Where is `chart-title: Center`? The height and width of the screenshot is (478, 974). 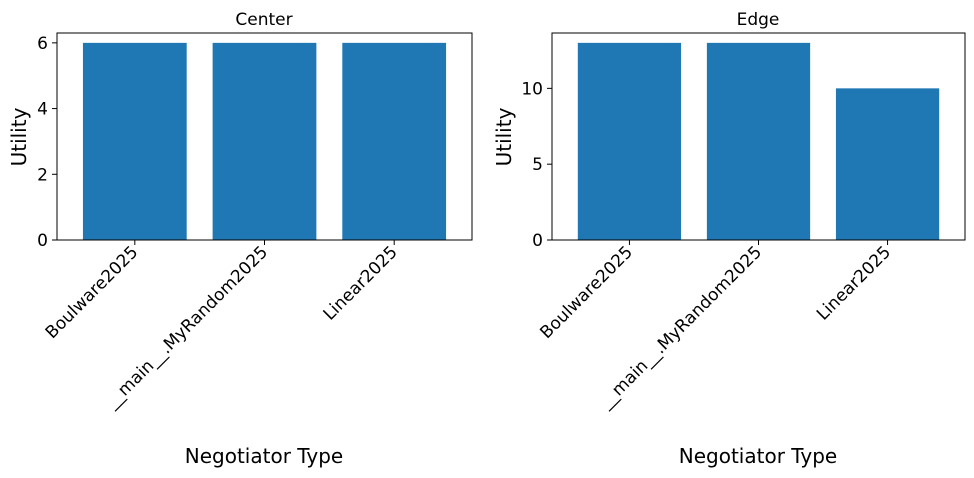 chart-title: Center is located at coordinates (263, 20).